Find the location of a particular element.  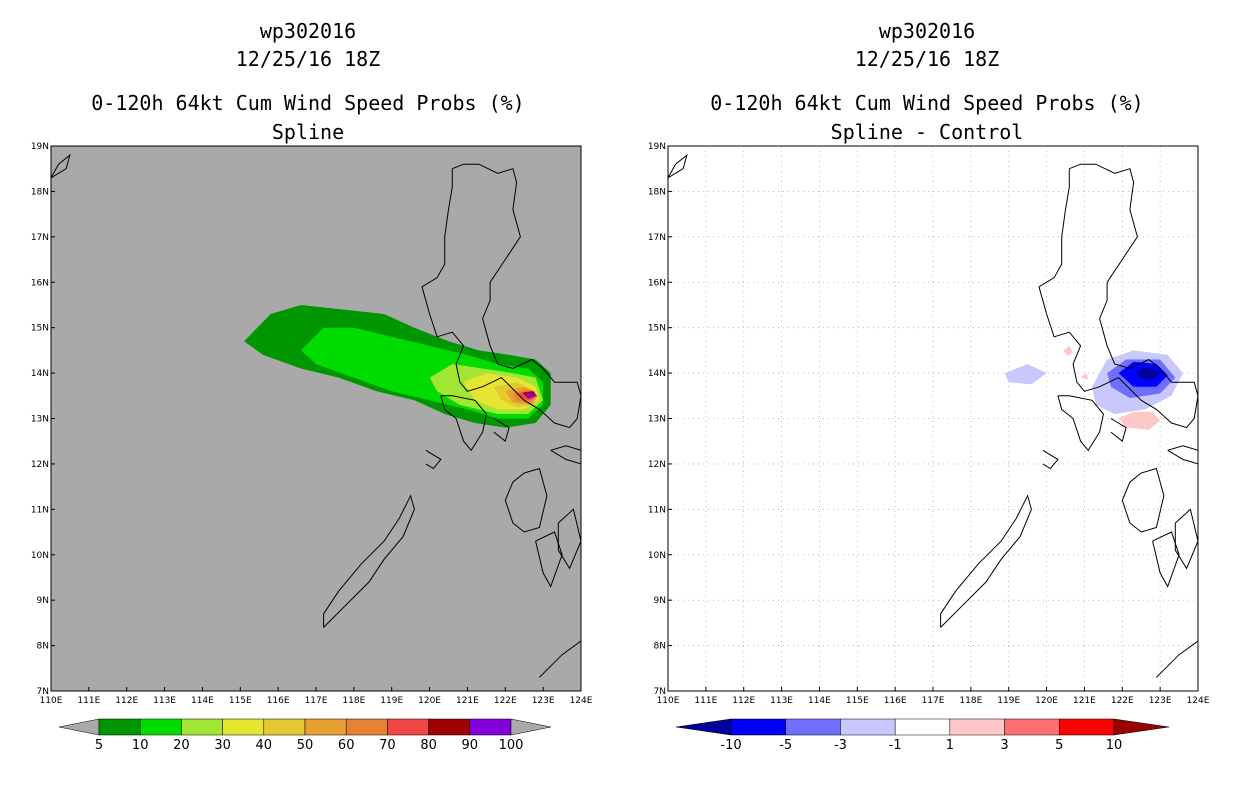

left-title-date: 12/25/16 18Z is located at coordinates (308, 59).